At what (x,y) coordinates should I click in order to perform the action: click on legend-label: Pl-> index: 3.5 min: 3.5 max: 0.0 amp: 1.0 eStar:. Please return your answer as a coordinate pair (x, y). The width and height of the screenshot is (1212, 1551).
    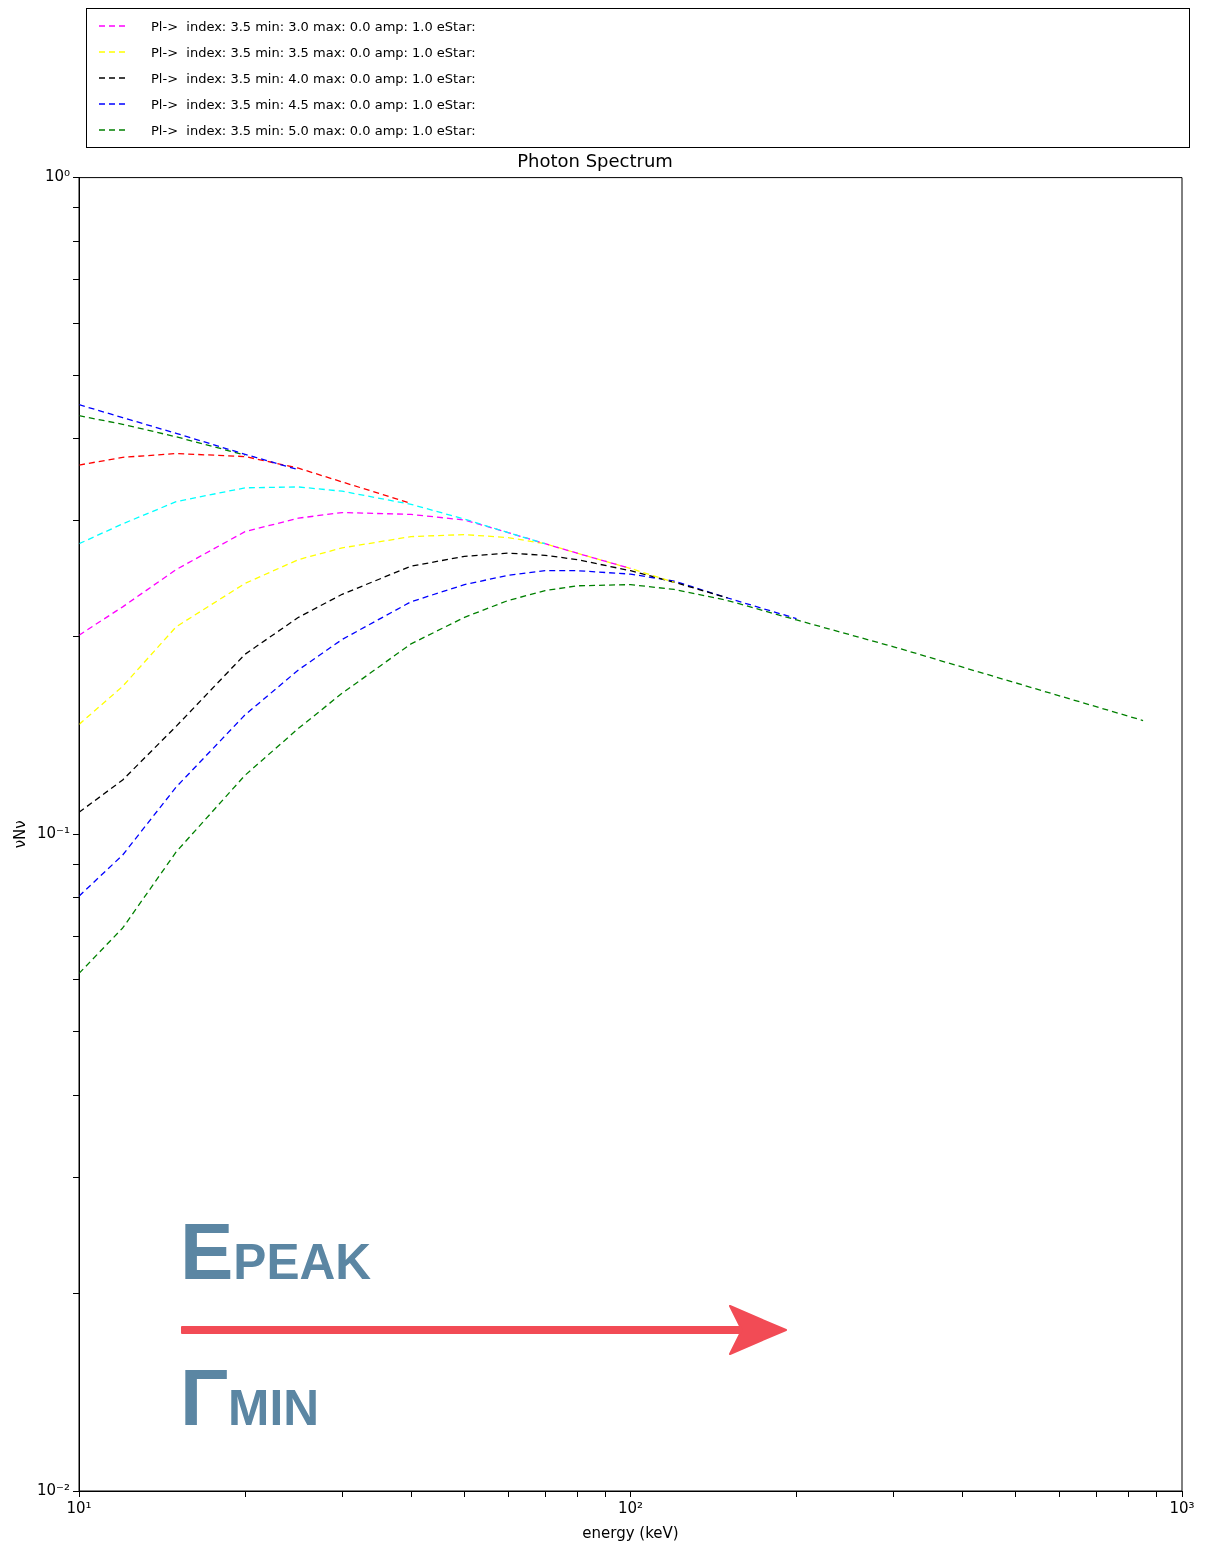
    Looking at the image, I should click on (313, 52).